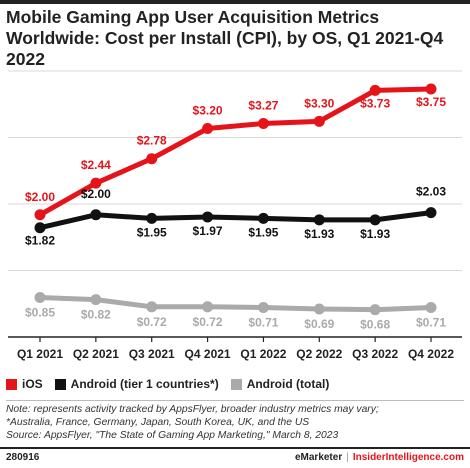  Describe the element at coordinates (235, 448) in the screenshot. I see `footer-divider` at that location.